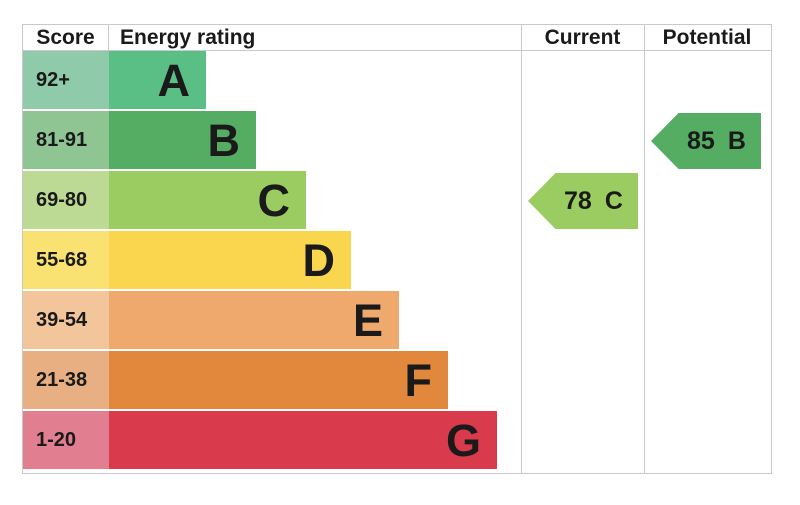 This screenshot has height=505, width=800. What do you see at coordinates (182, 140) in the screenshot?
I see `rating-bar-b: B` at bounding box center [182, 140].